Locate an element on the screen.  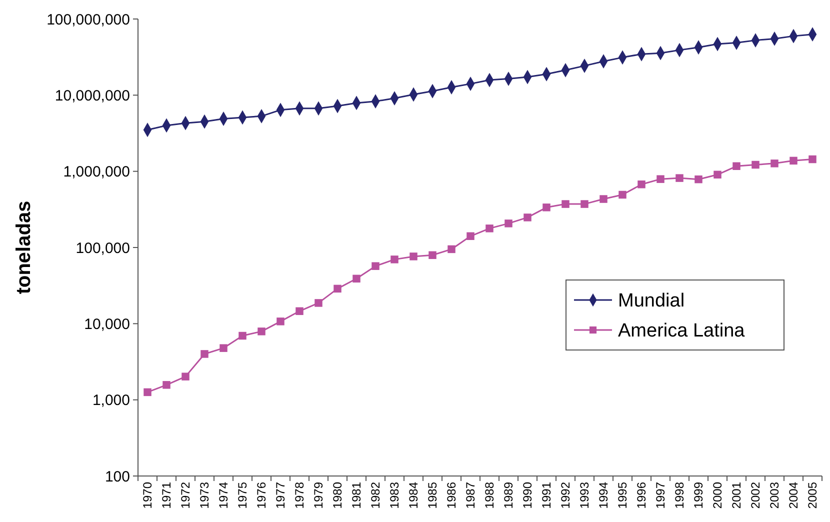
x-tick-label: 2003 is located at coordinates (775, 495).